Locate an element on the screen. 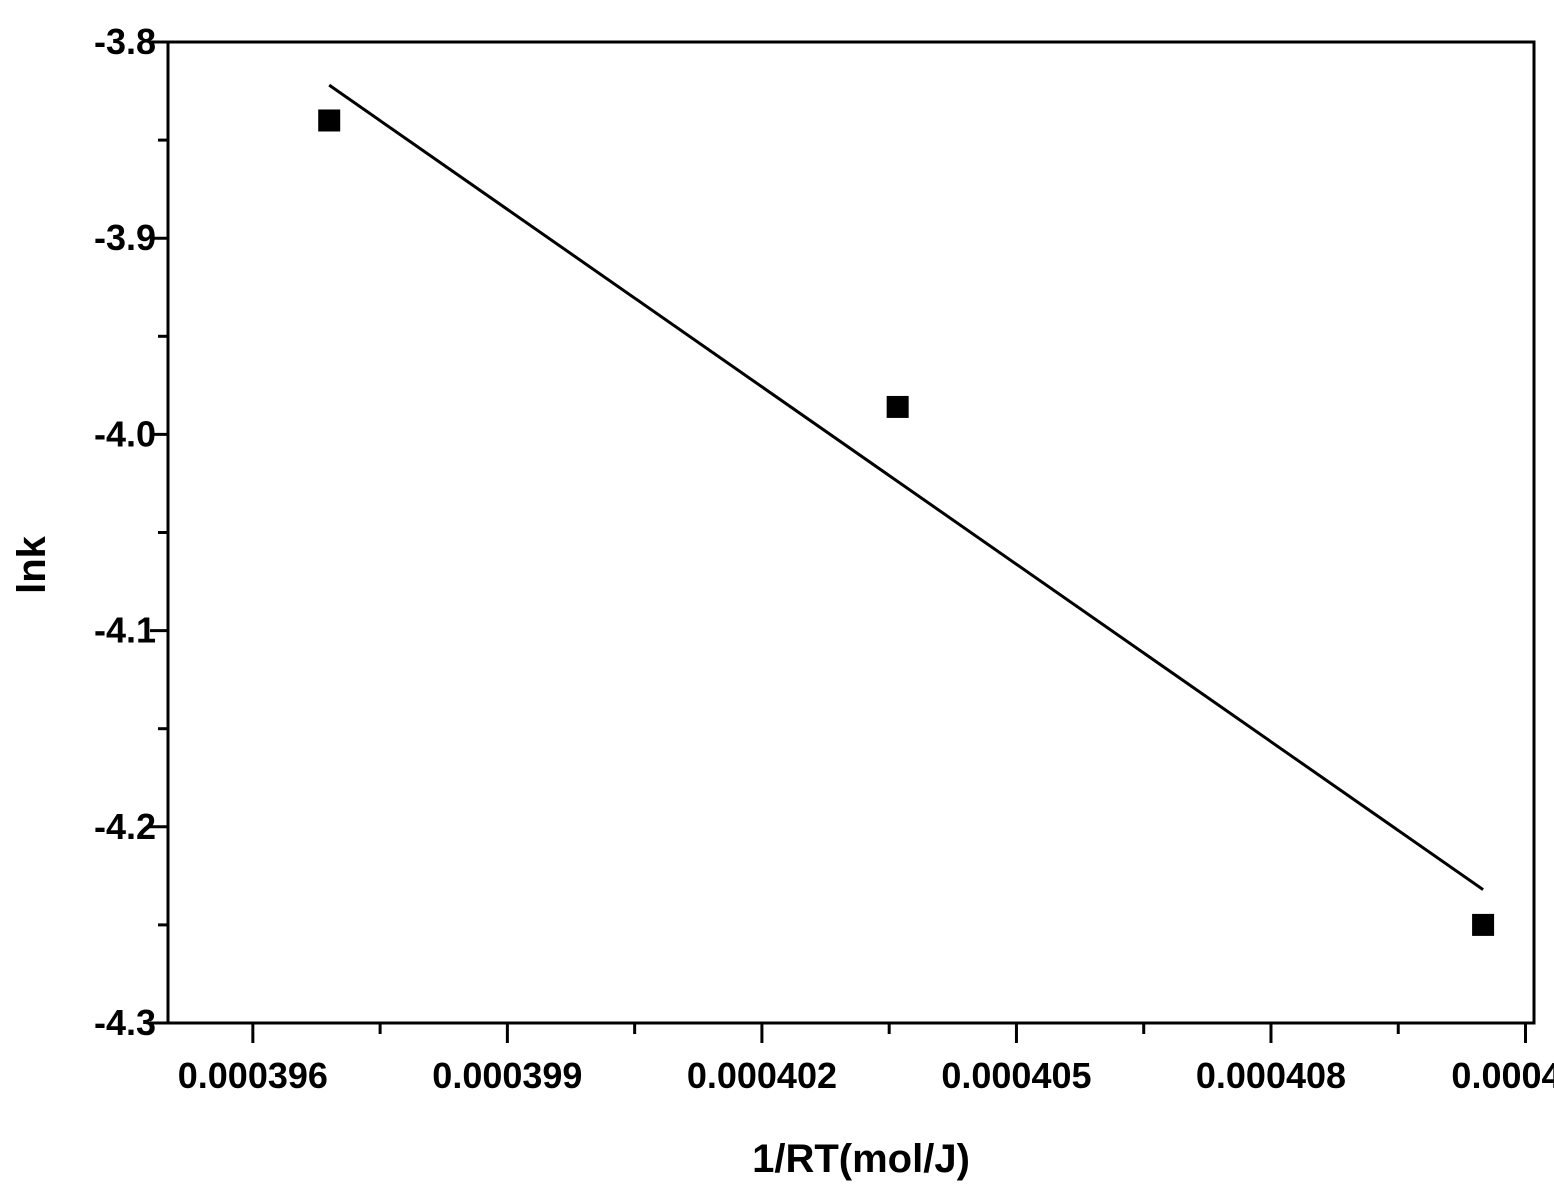 This screenshot has height=1195, width=1554. y-tick-label: -3.9 is located at coordinates (125, 237).